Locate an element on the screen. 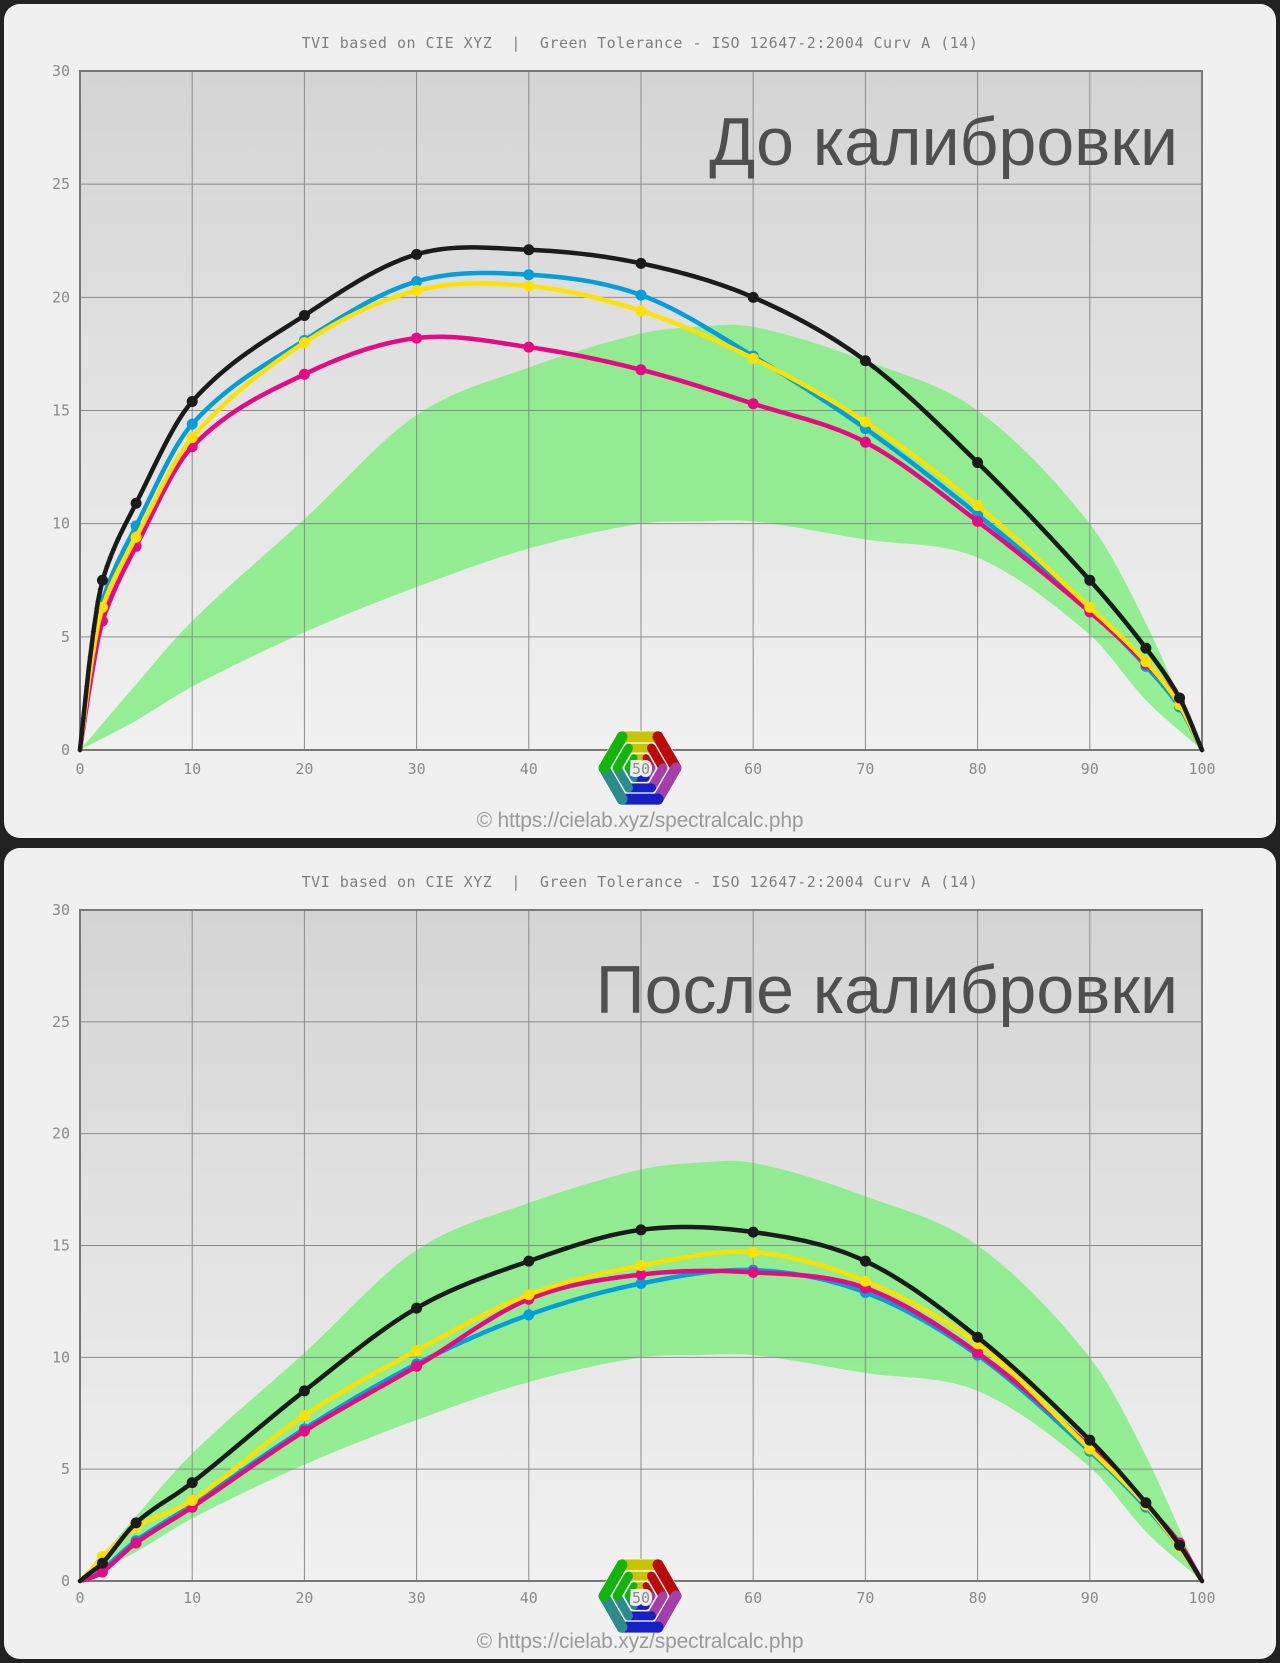  y-tick-label: 15 is located at coordinates (61, 1246).